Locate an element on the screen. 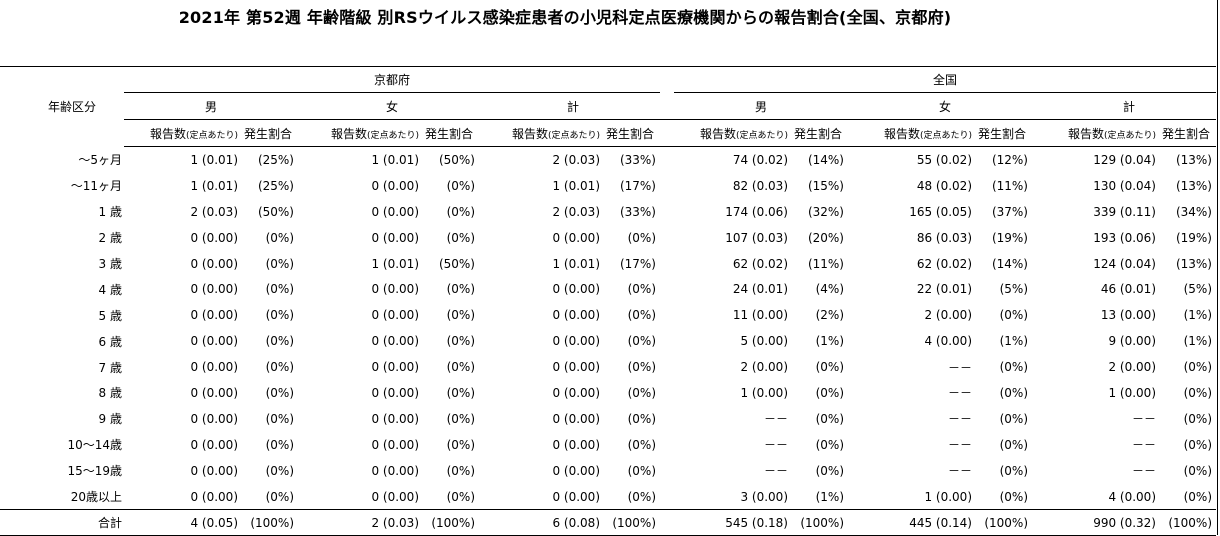 The image size is (1220, 536). table-right-border is located at coordinates (1217, 267).